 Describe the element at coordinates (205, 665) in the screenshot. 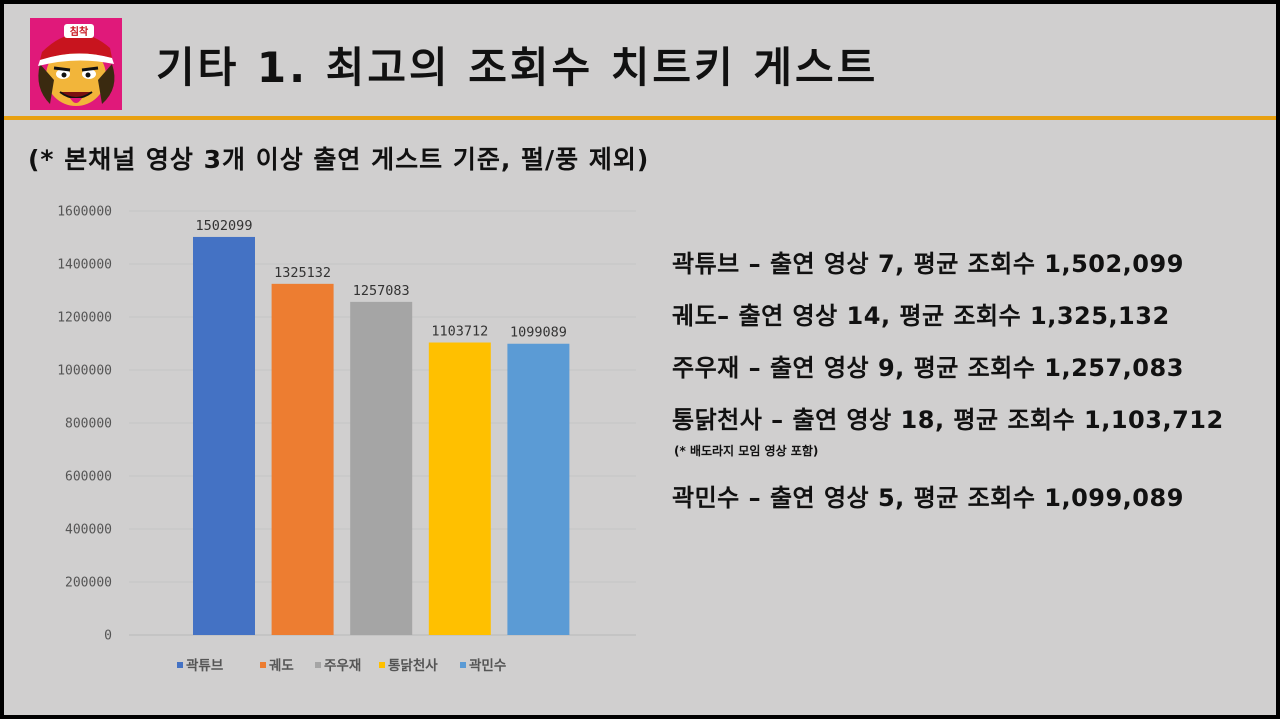

I see `legend-label-1: 곽튜브` at that location.